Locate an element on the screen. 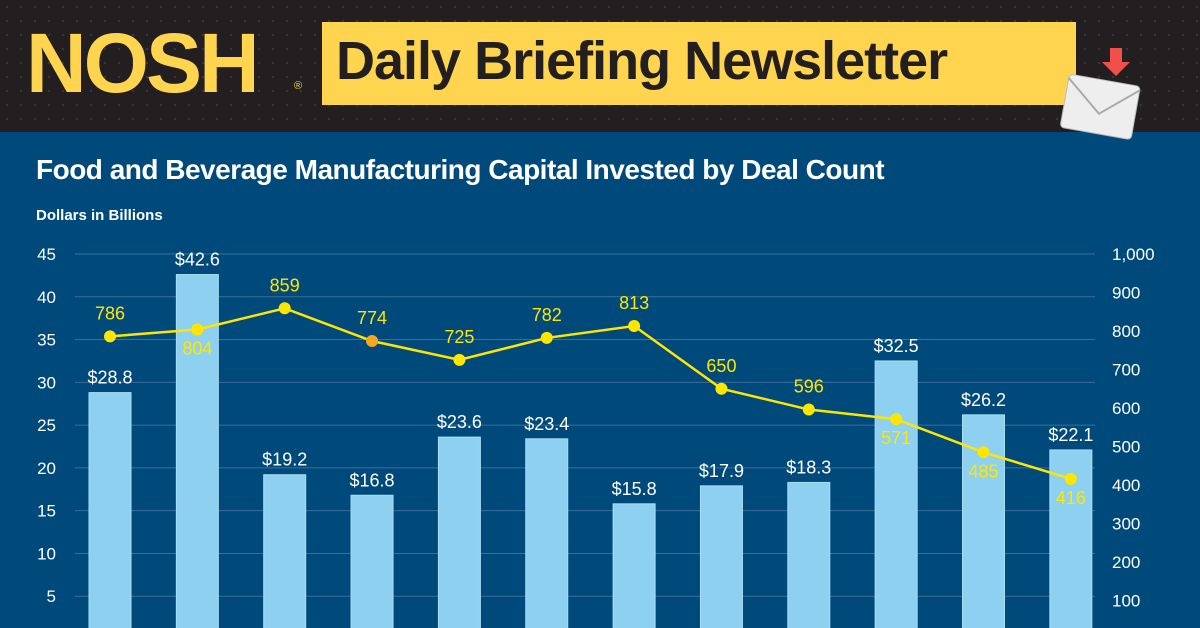 The width and height of the screenshot is (1200, 628). bar-value-label: $23.4 is located at coordinates (546, 424).